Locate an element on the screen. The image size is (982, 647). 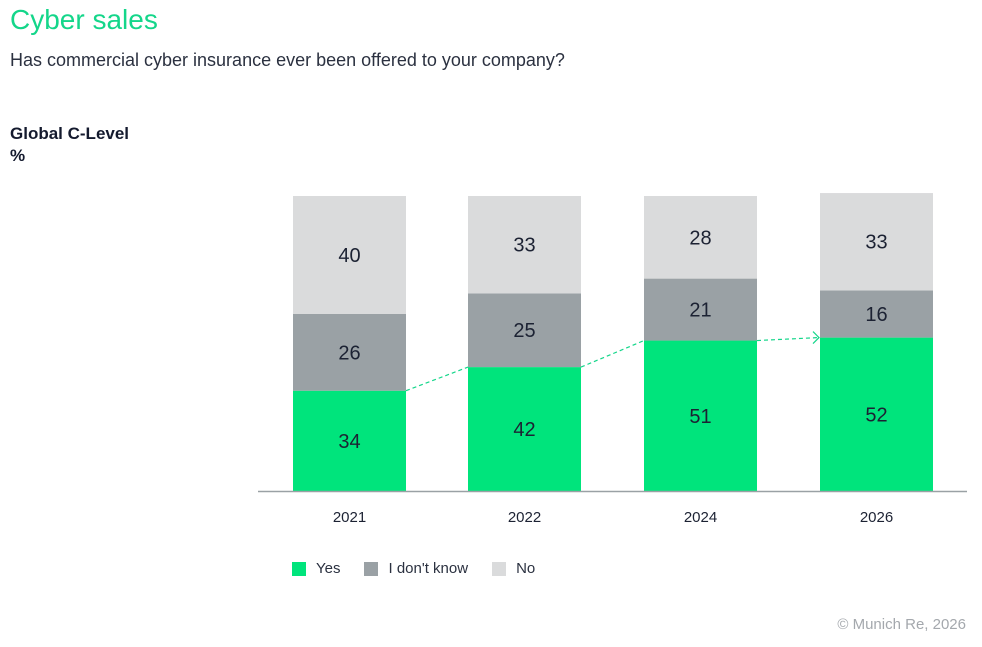
data-label-yes-2026: 52 is located at coordinates (876, 415).